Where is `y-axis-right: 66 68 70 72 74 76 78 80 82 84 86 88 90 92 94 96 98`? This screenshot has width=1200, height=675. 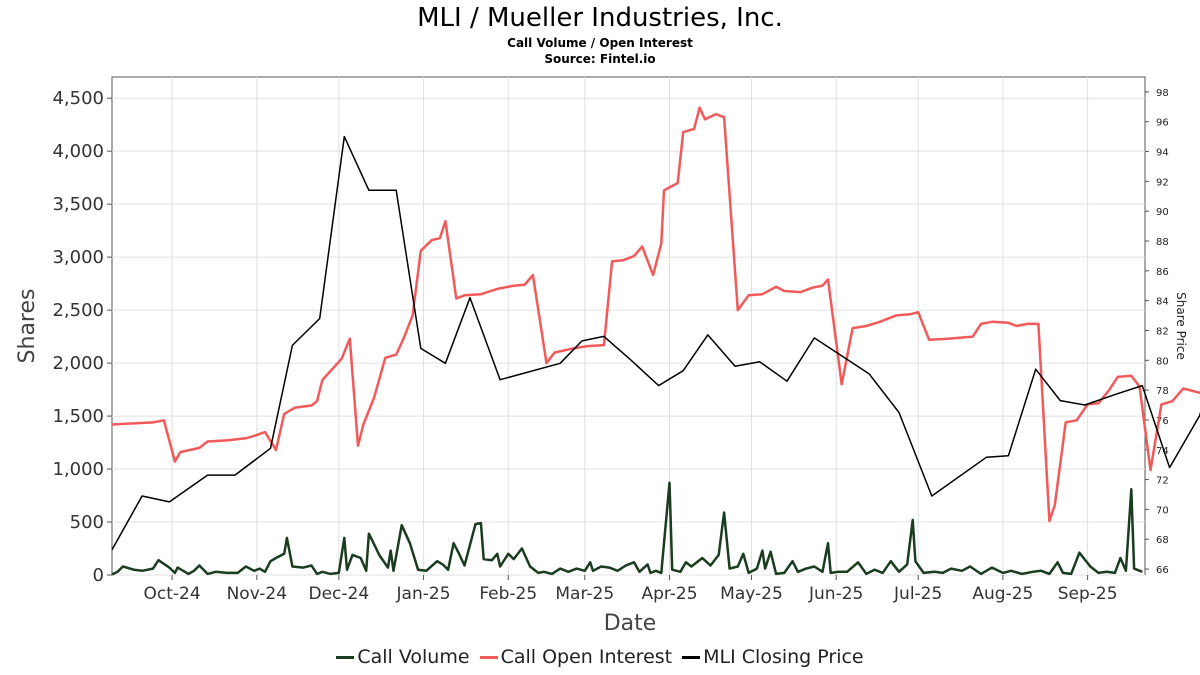
y-axis-right: 66 68 70 72 74 76 78 80 82 84 86 88 90 92 94 96 98 is located at coordinates (1157, 332).